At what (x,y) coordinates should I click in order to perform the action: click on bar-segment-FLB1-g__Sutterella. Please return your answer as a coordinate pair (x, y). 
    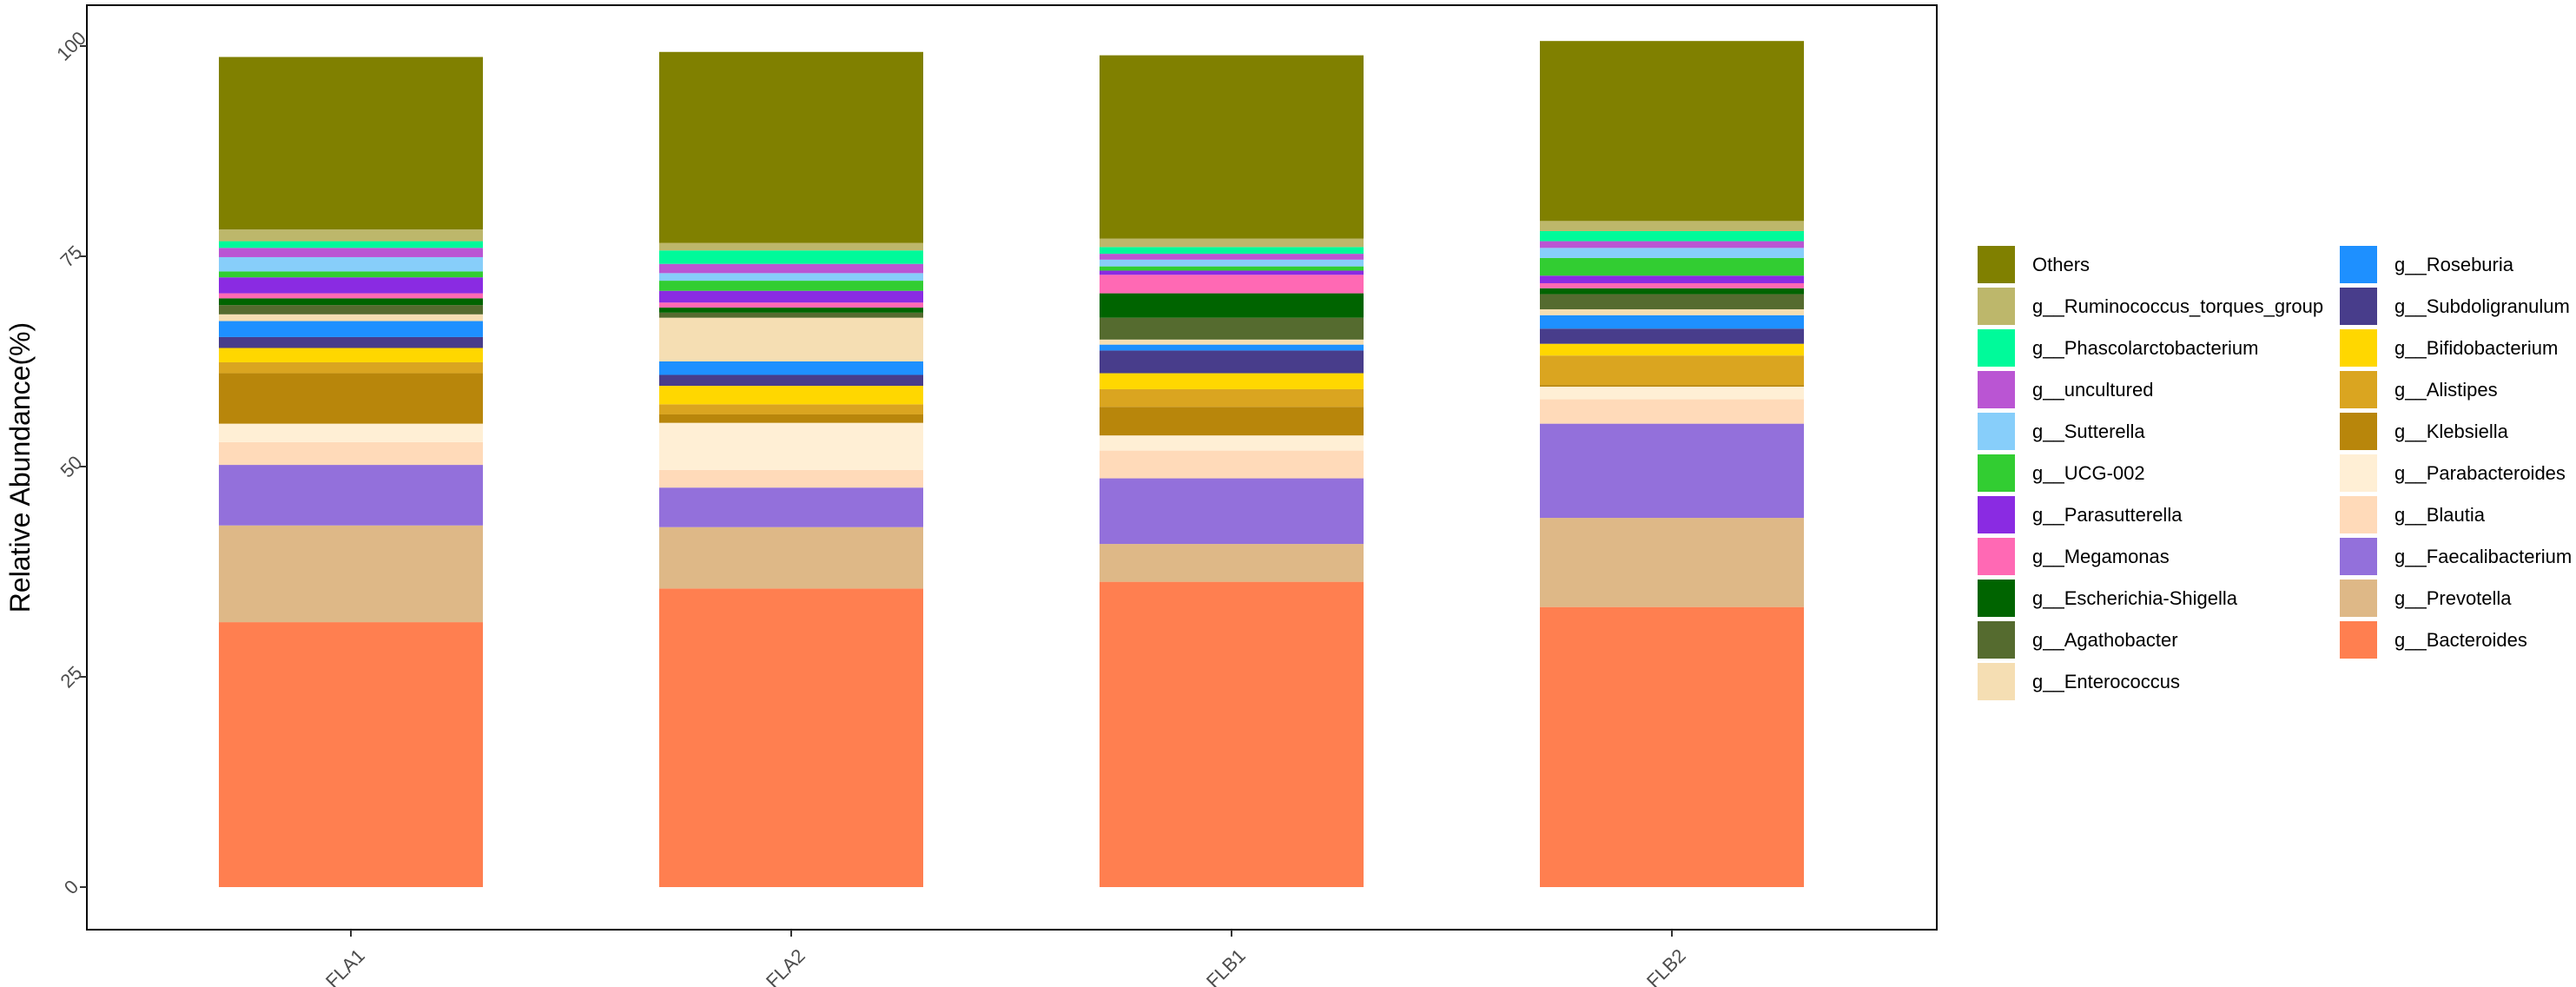
    Looking at the image, I should click on (1232, 263).